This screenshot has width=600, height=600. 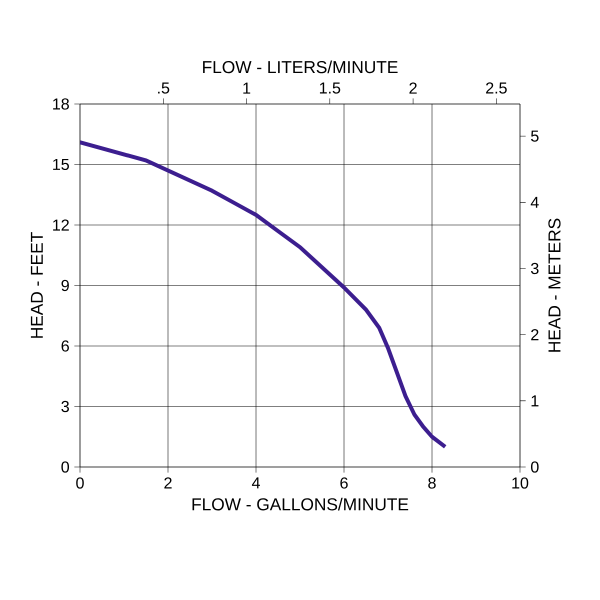 What do you see at coordinates (164, 88) in the screenshot?
I see `x2-tick-label: .5` at bounding box center [164, 88].